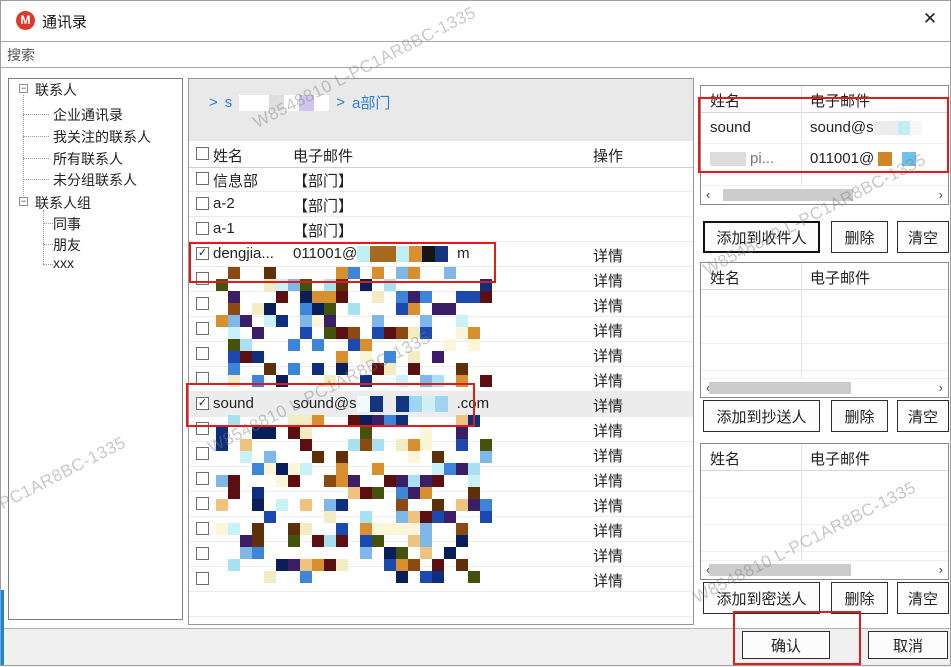  What do you see at coordinates (67, 224) in the screenshot?
I see `sidebar-item: 同事` at bounding box center [67, 224].